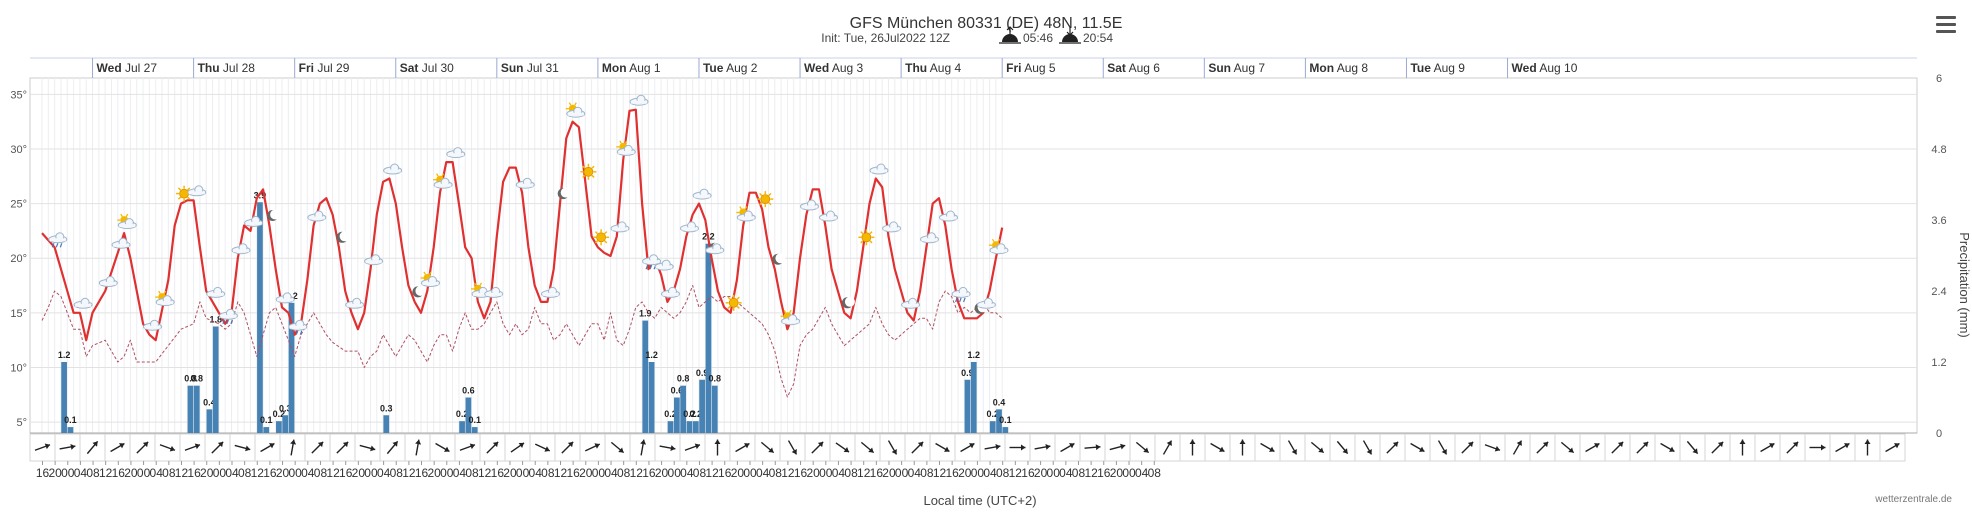  What do you see at coordinates (1938, 363) in the screenshot?
I see `right-tick-label: 1.2` at bounding box center [1938, 363].